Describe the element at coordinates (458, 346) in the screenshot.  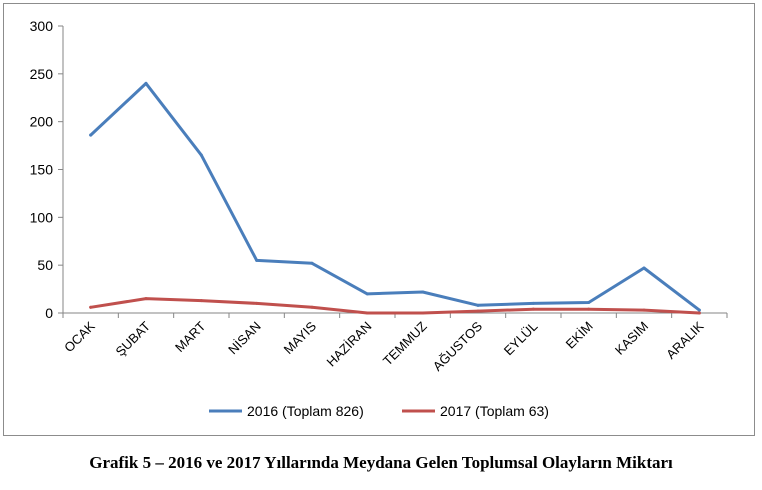
I see `x-tick-label: AĞUSTOS` at that location.